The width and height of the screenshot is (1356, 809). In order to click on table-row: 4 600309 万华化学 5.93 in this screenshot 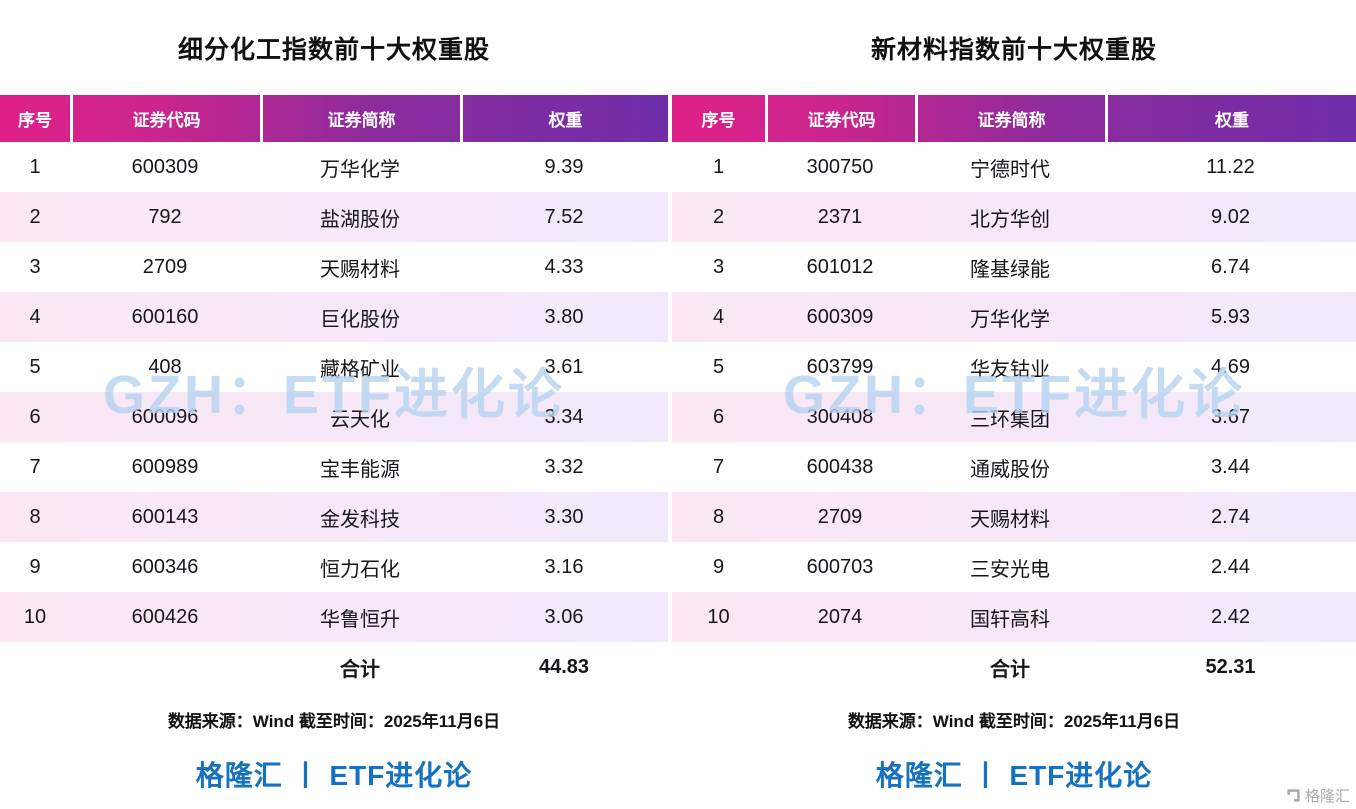, I will do `click(1014, 317)`.